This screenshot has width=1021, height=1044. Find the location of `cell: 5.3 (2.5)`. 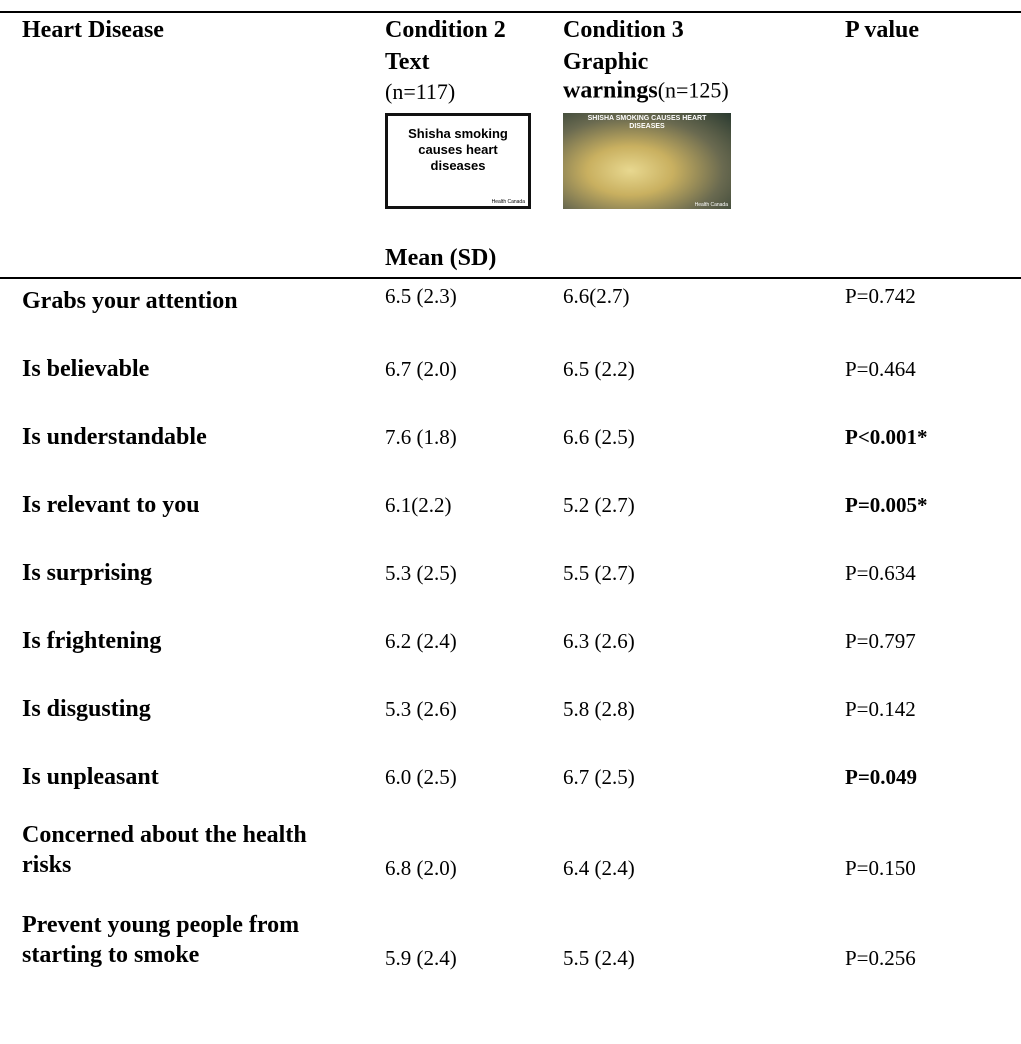

cell: 5.3 (2.5) is located at coordinates (421, 573).